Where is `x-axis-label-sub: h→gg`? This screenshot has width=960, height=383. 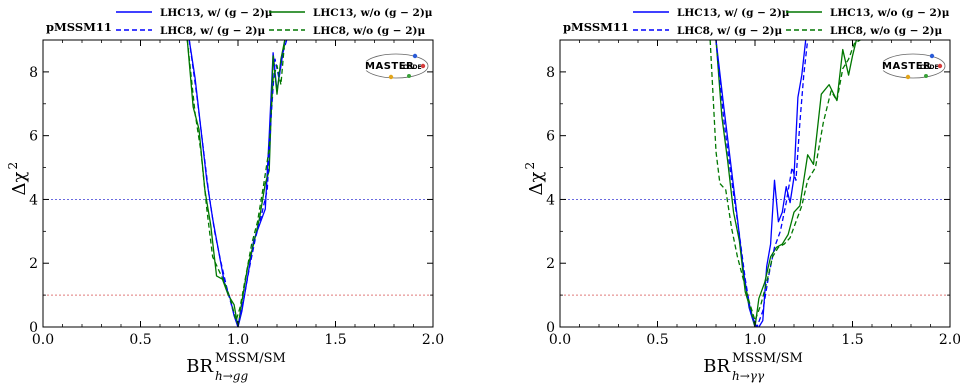
x-axis-label-sub: h→gg is located at coordinates (231, 376).